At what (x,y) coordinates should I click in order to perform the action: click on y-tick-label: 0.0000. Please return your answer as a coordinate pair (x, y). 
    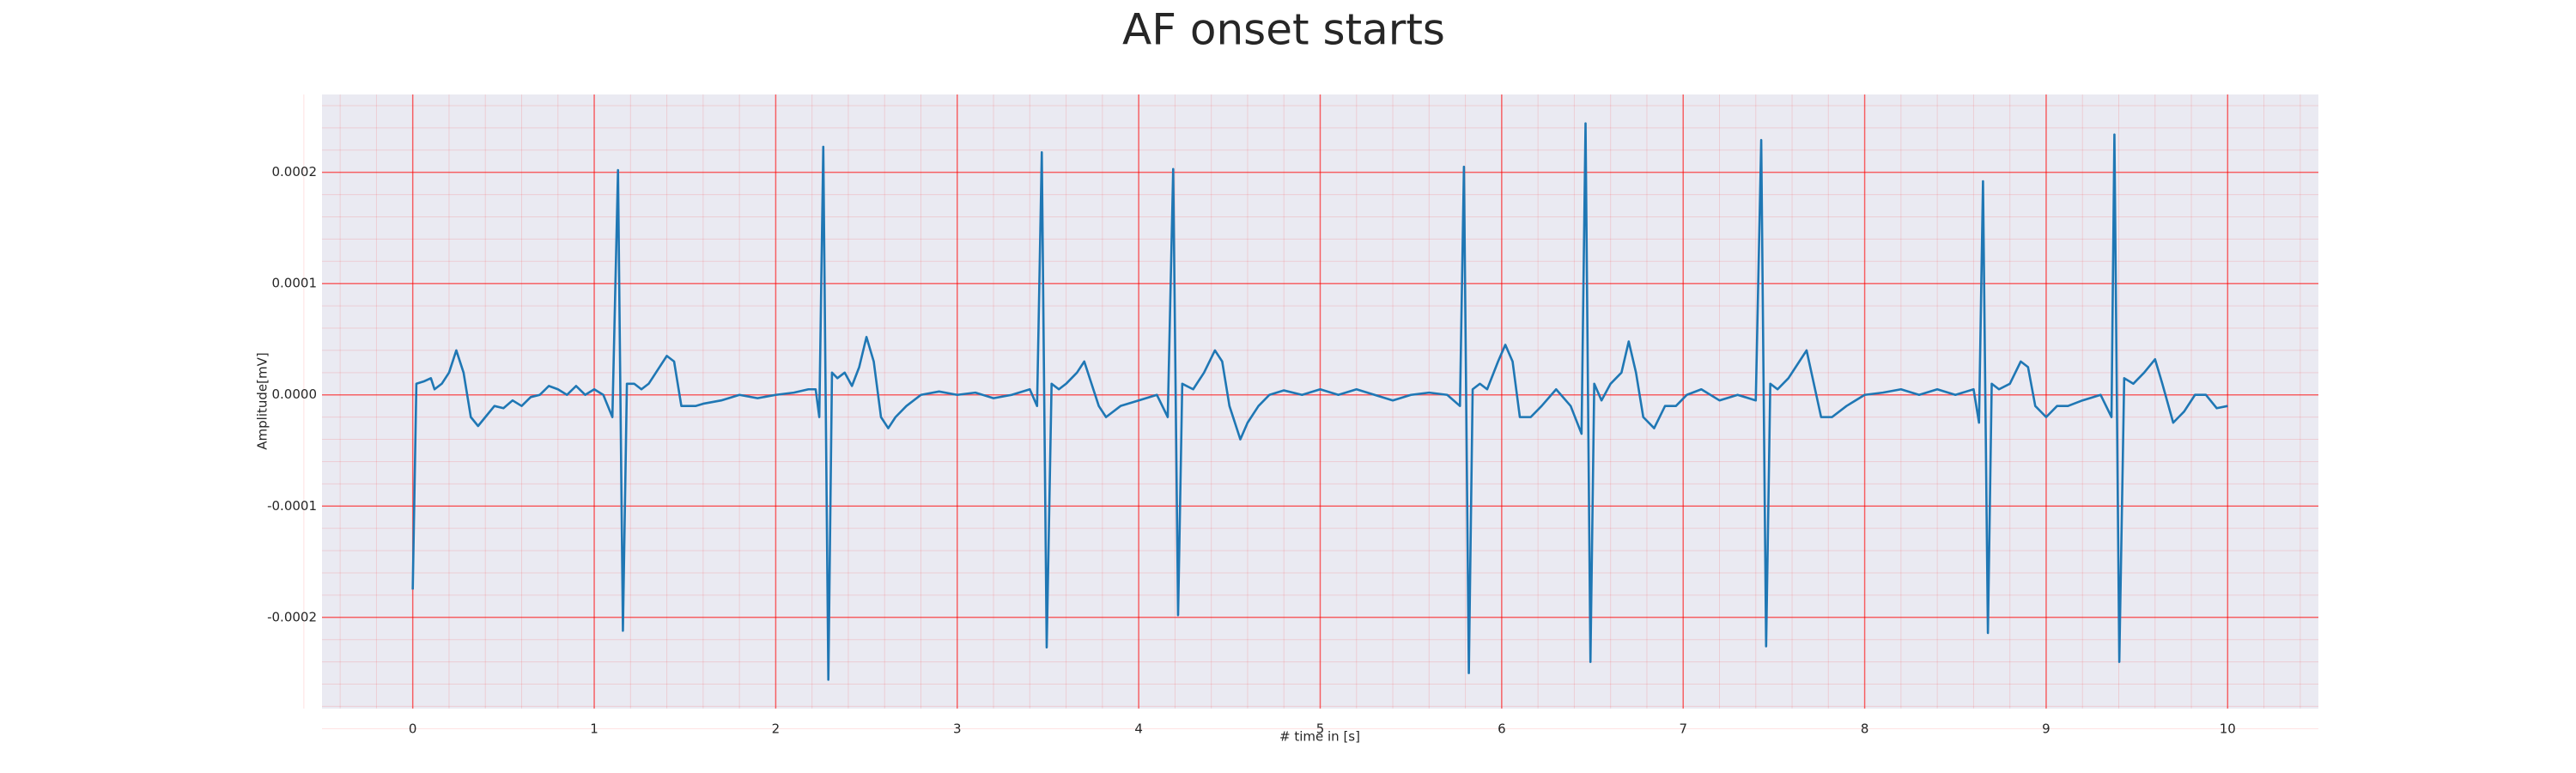
    Looking at the image, I should click on (295, 394).